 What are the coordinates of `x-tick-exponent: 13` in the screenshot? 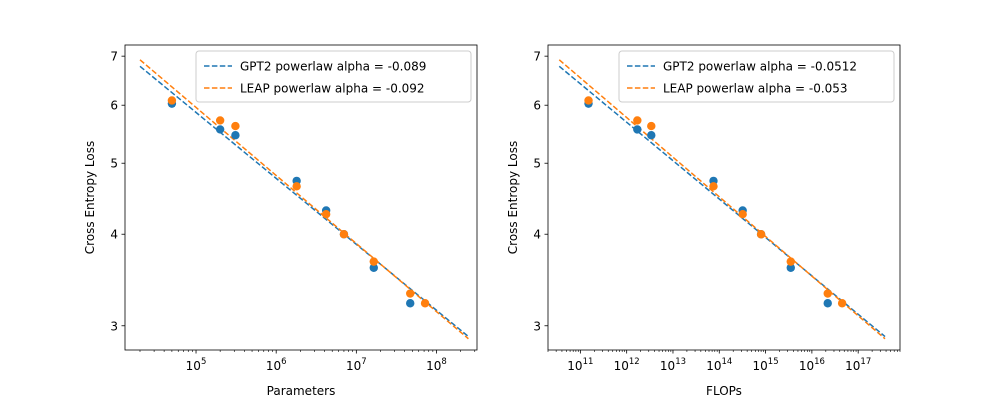 It's located at (680, 362).